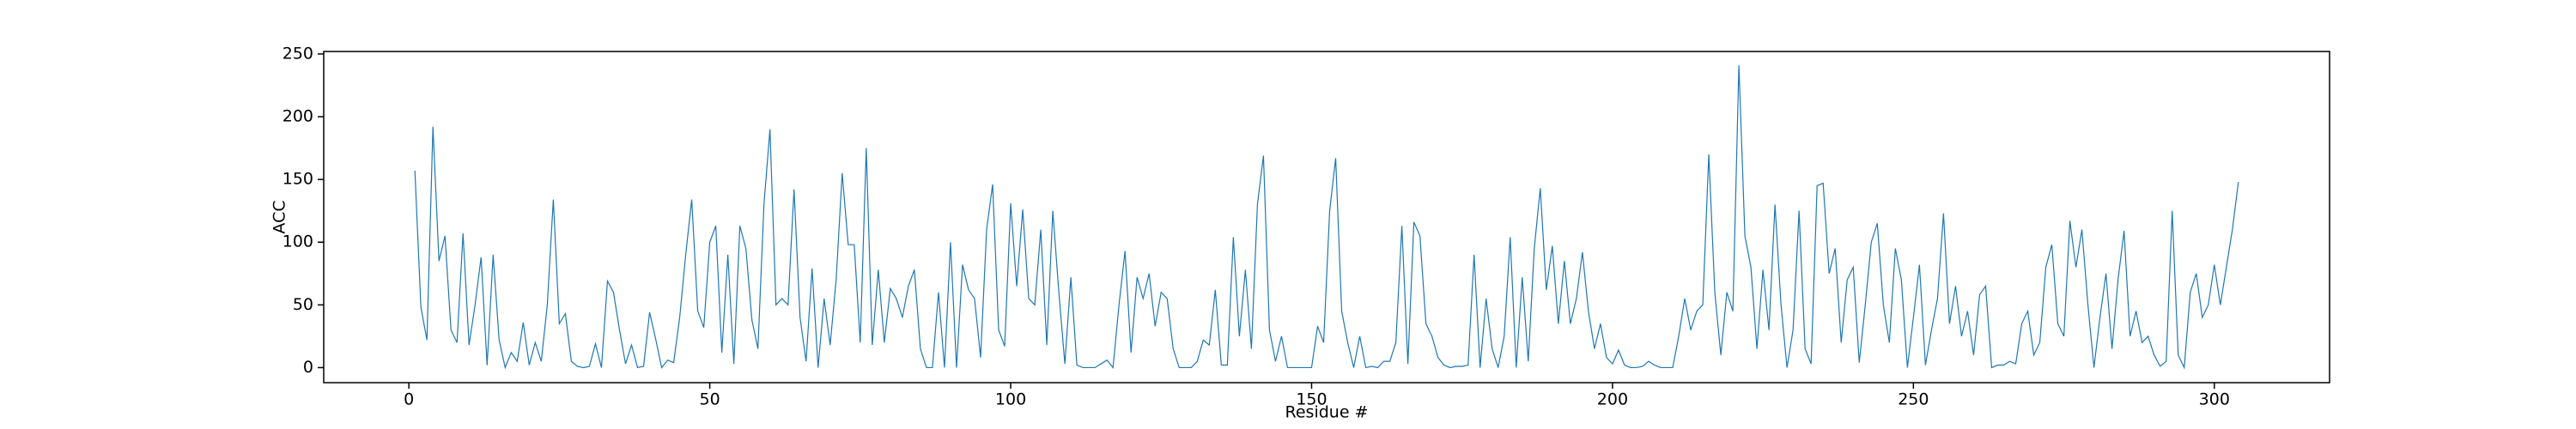 The width and height of the screenshot is (2576, 429). Describe the element at coordinates (1010, 399) in the screenshot. I see `x-tick-label: 100` at that location.